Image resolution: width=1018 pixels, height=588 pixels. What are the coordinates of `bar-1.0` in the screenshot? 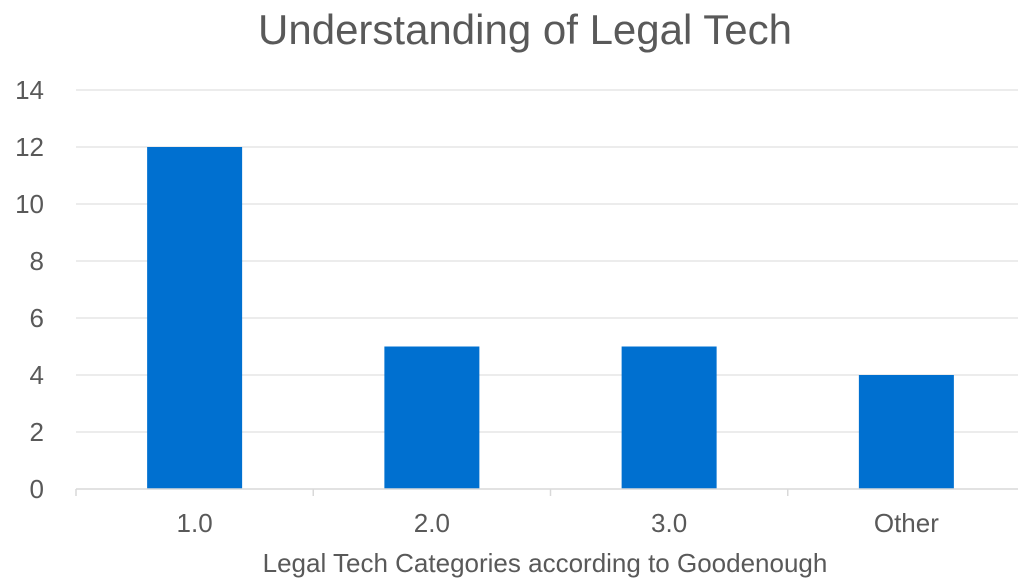 It's located at (195, 318).